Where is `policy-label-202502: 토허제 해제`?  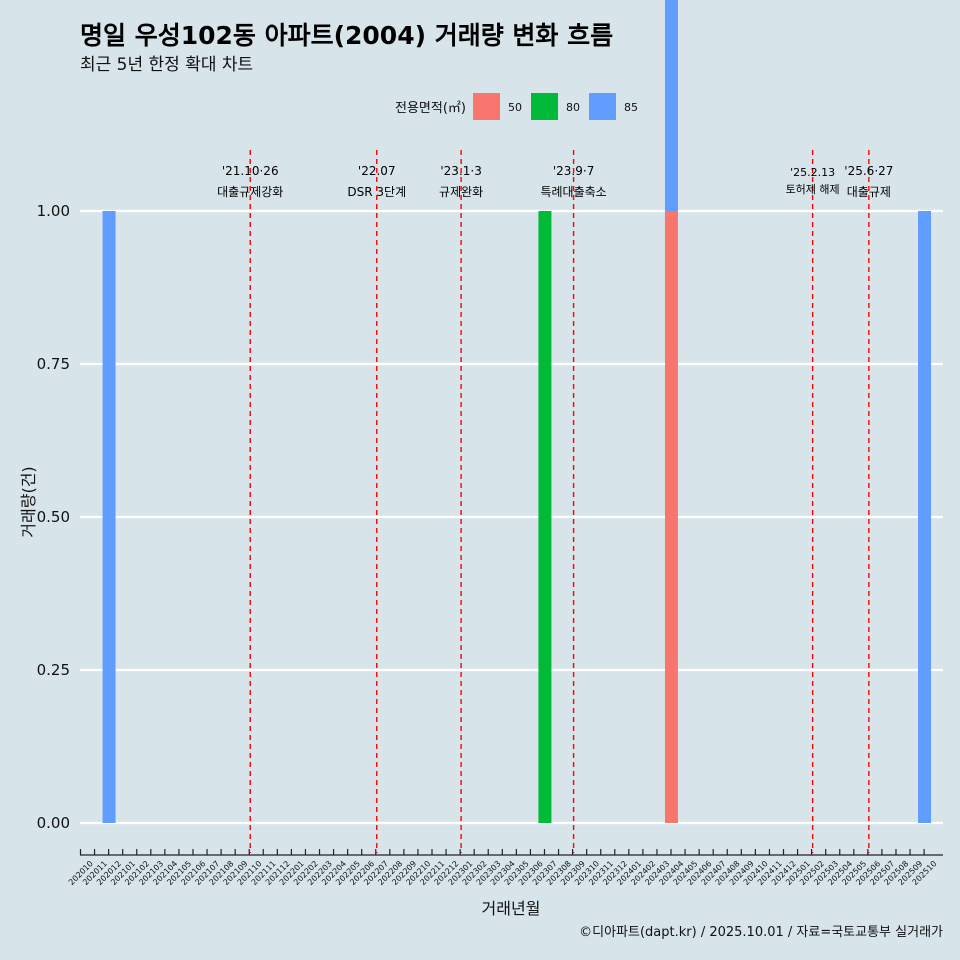 policy-label-202502: 토허제 해제 is located at coordinates (813, 189).